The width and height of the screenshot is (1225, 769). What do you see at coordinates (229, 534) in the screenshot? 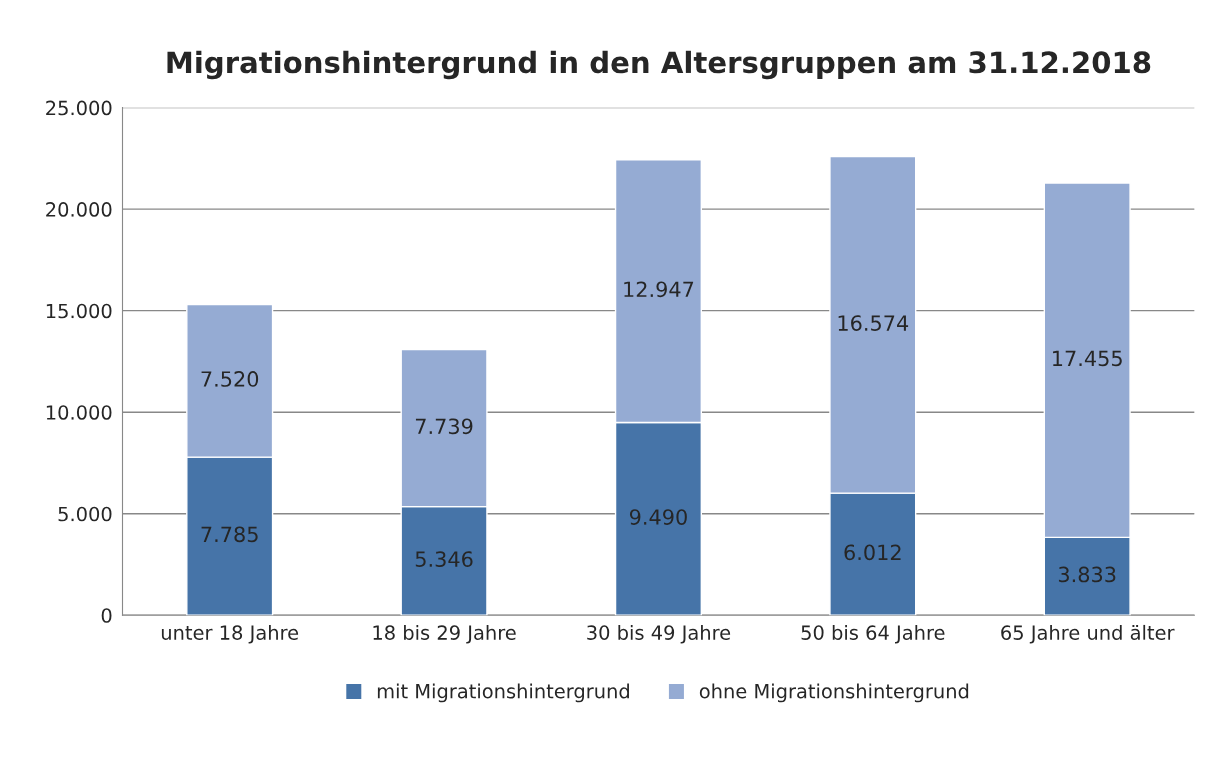
I see `data-label: 7.785` at bounding box center [229, 534].